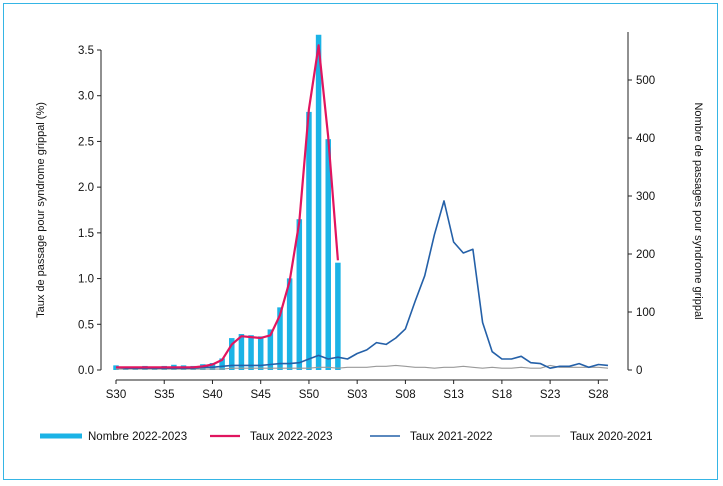 The image size is (723, 486). What do you see at coordinates (357, 395) in the screenshot?
I see `x-tick-label: S03` at bounding box center [357, 395].